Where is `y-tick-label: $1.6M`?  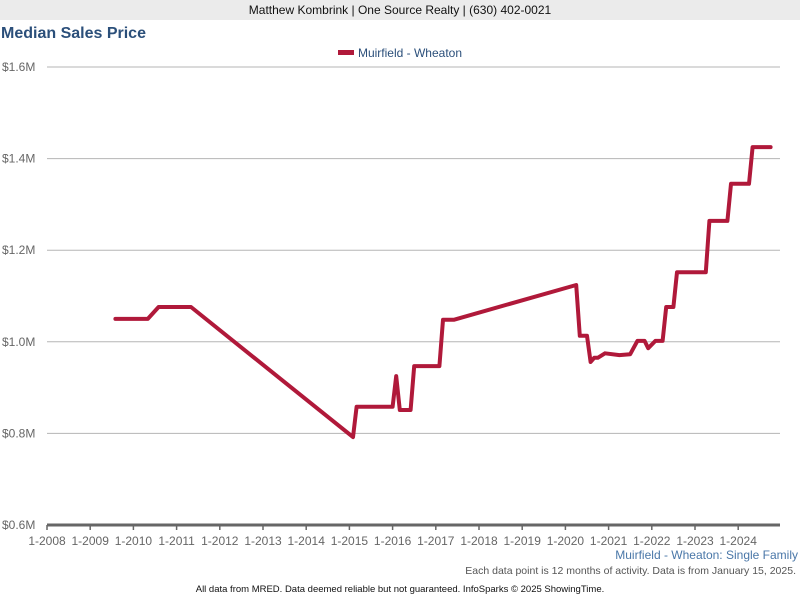
y-tick-label: $1.6M is located at coordinates (18, 67).